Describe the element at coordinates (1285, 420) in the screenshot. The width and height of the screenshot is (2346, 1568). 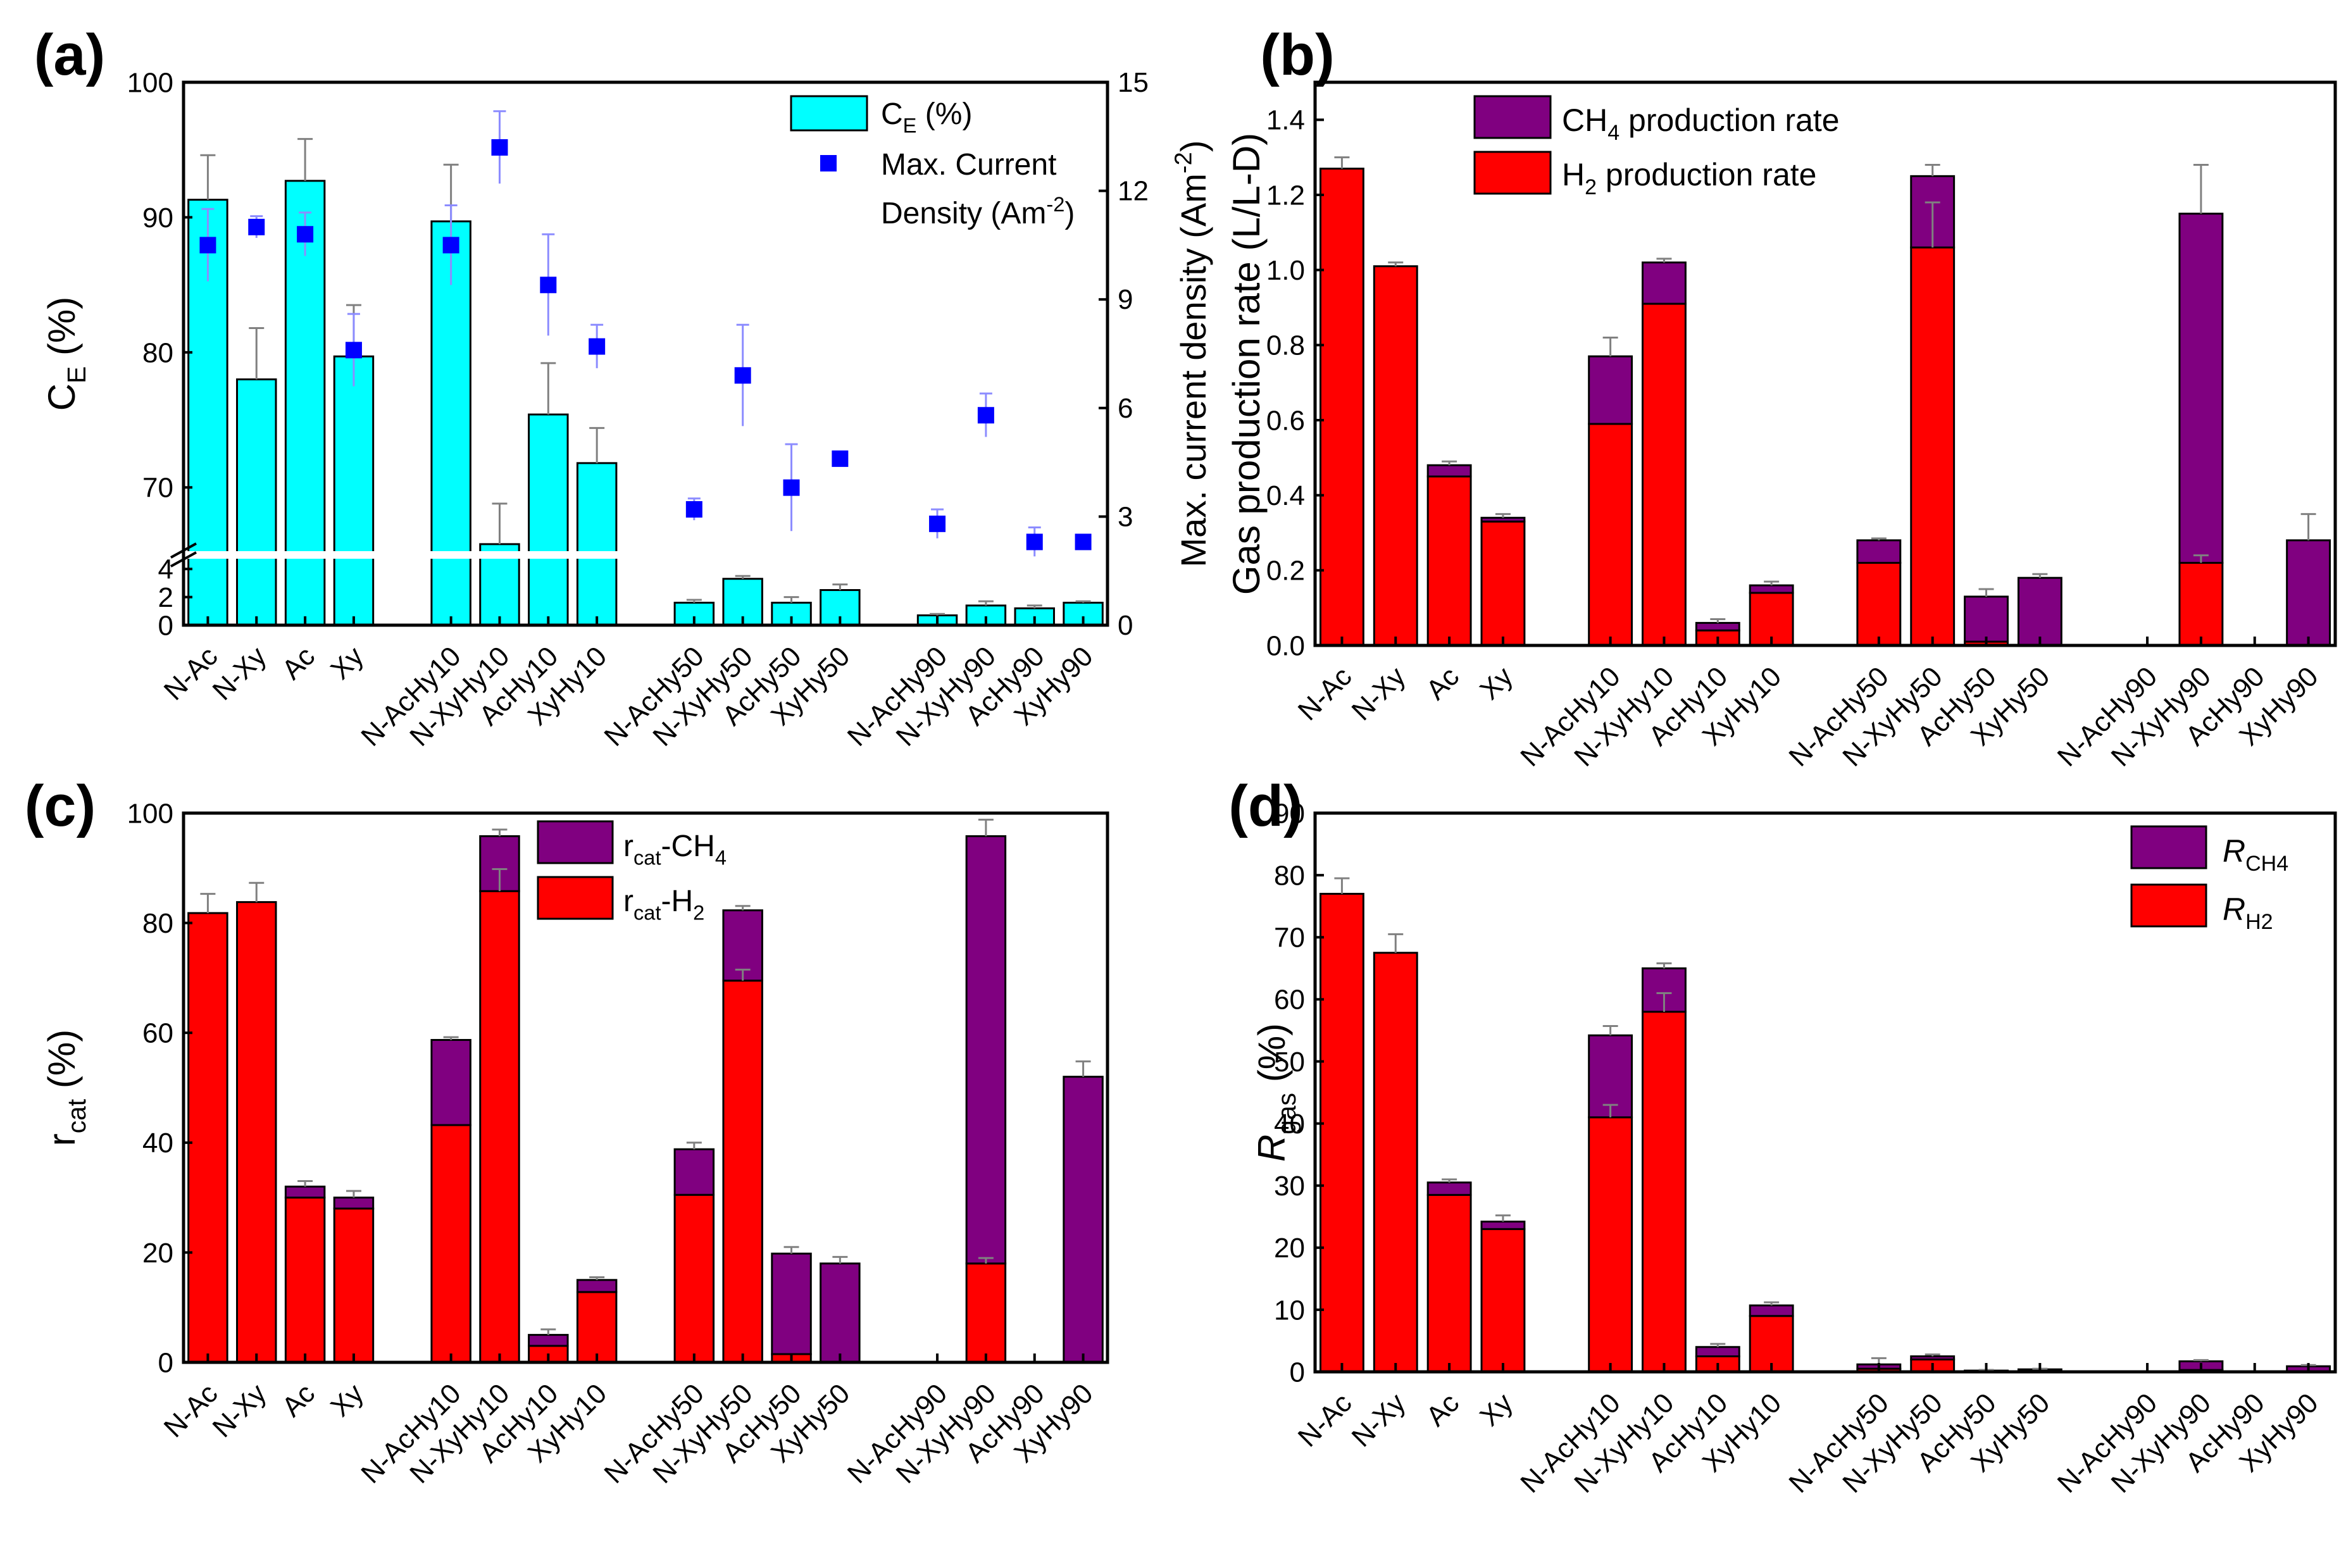
I see `y-tick-label: 0.6` at that location.